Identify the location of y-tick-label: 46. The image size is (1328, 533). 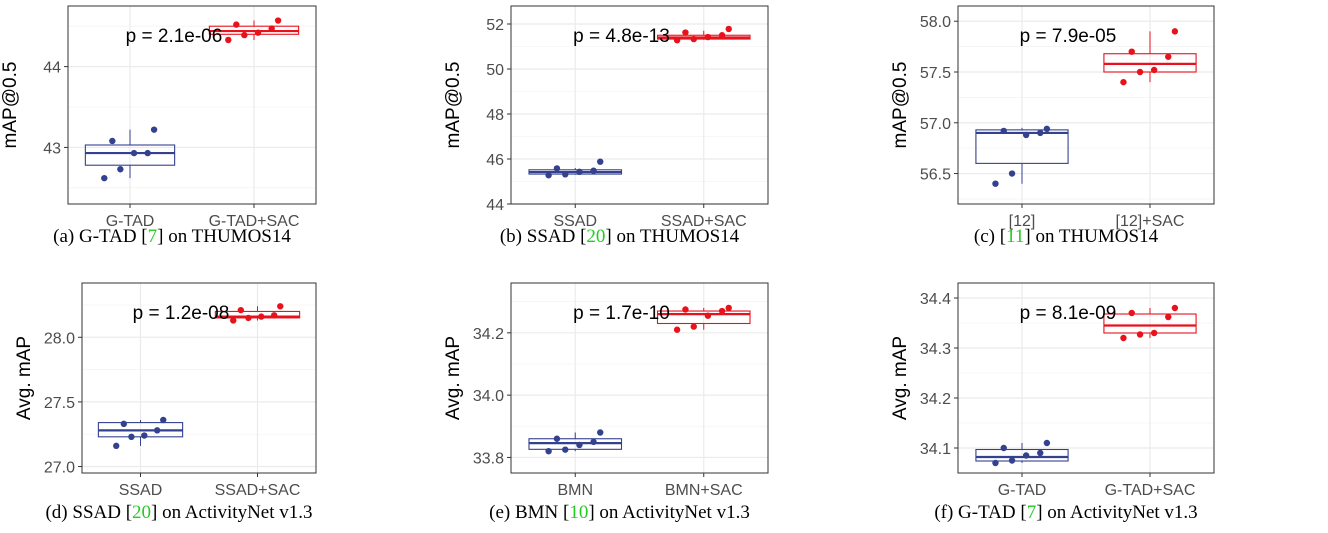
(495, 160).